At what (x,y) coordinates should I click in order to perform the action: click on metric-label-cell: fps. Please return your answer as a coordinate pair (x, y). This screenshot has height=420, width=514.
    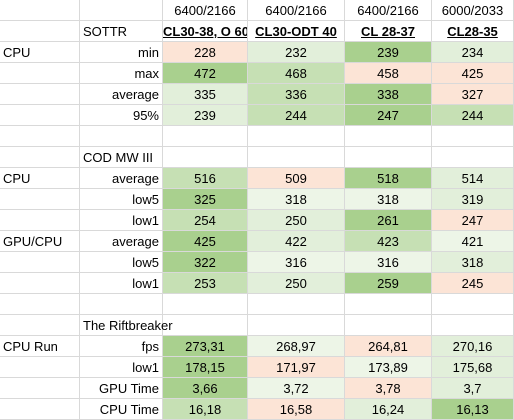
    Looking at the image, I should click on (121, 346).